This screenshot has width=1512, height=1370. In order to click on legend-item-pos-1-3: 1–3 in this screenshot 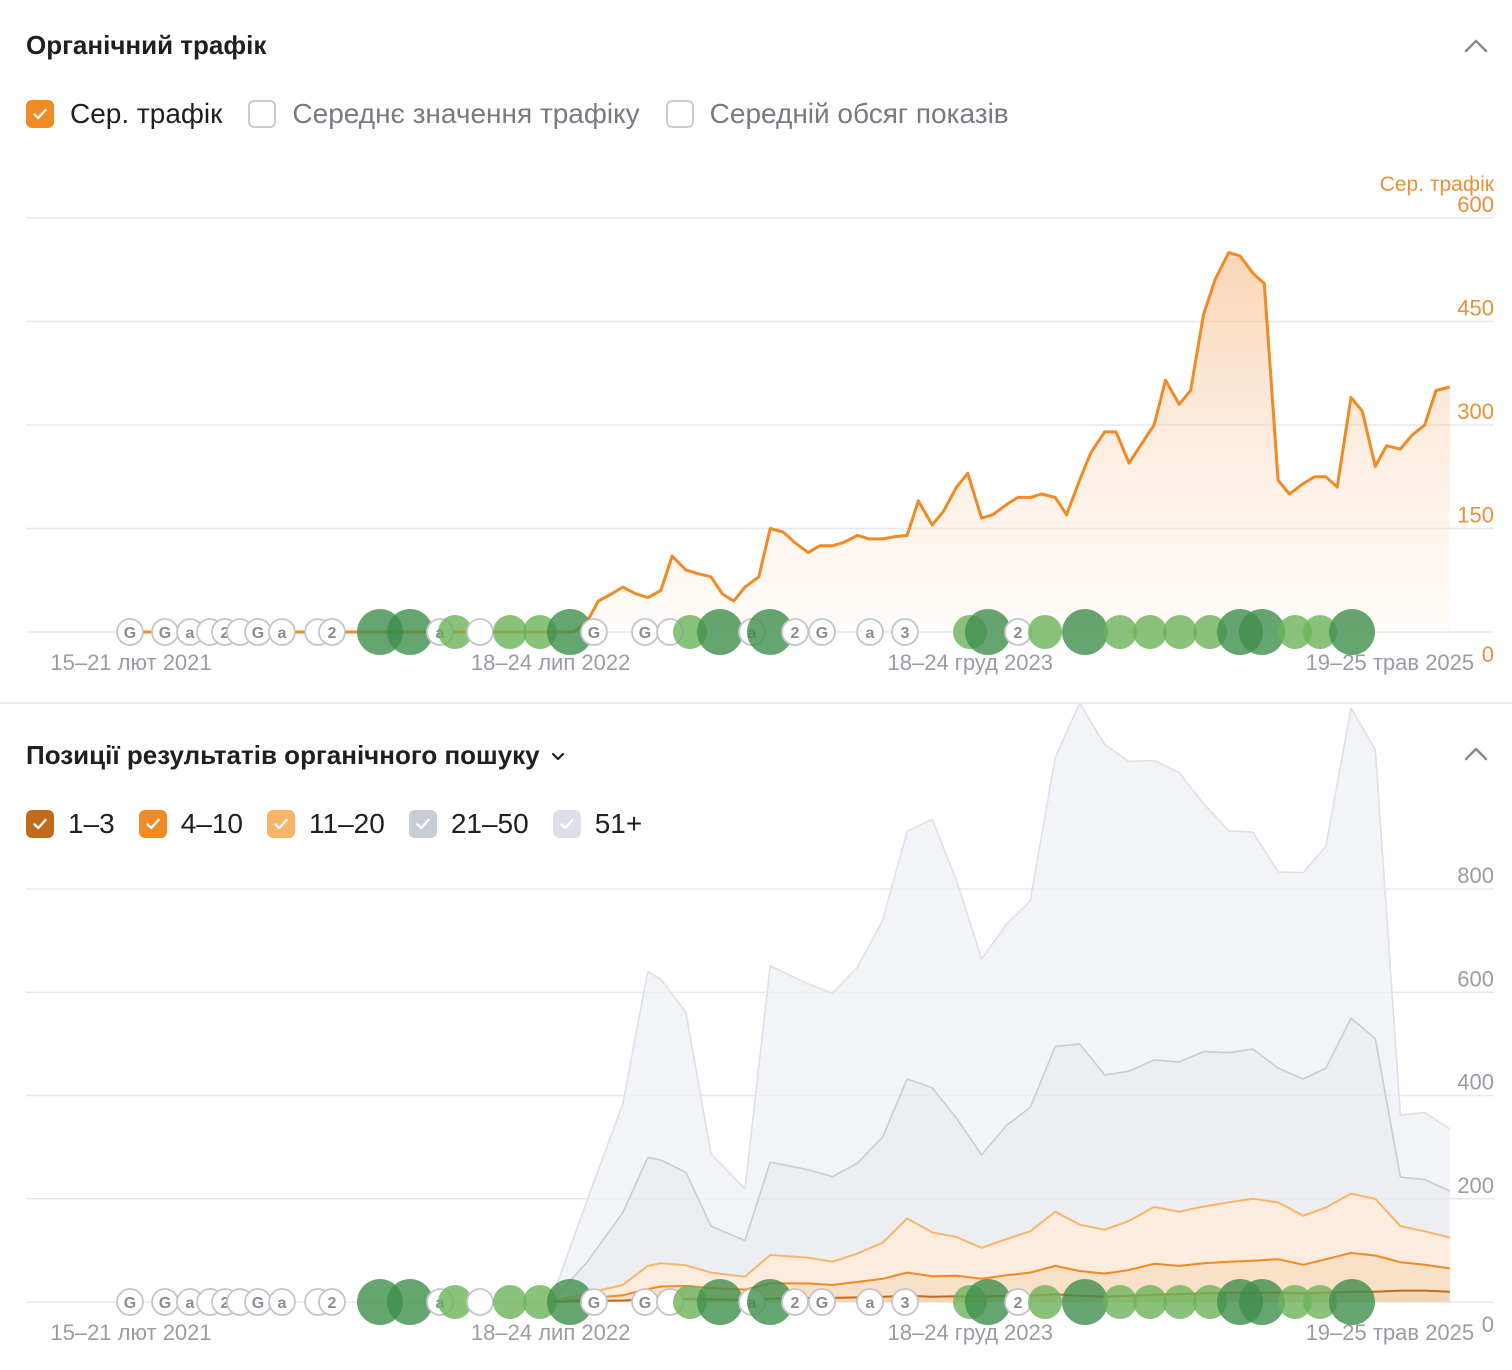, I will do `click(70, 824)`.